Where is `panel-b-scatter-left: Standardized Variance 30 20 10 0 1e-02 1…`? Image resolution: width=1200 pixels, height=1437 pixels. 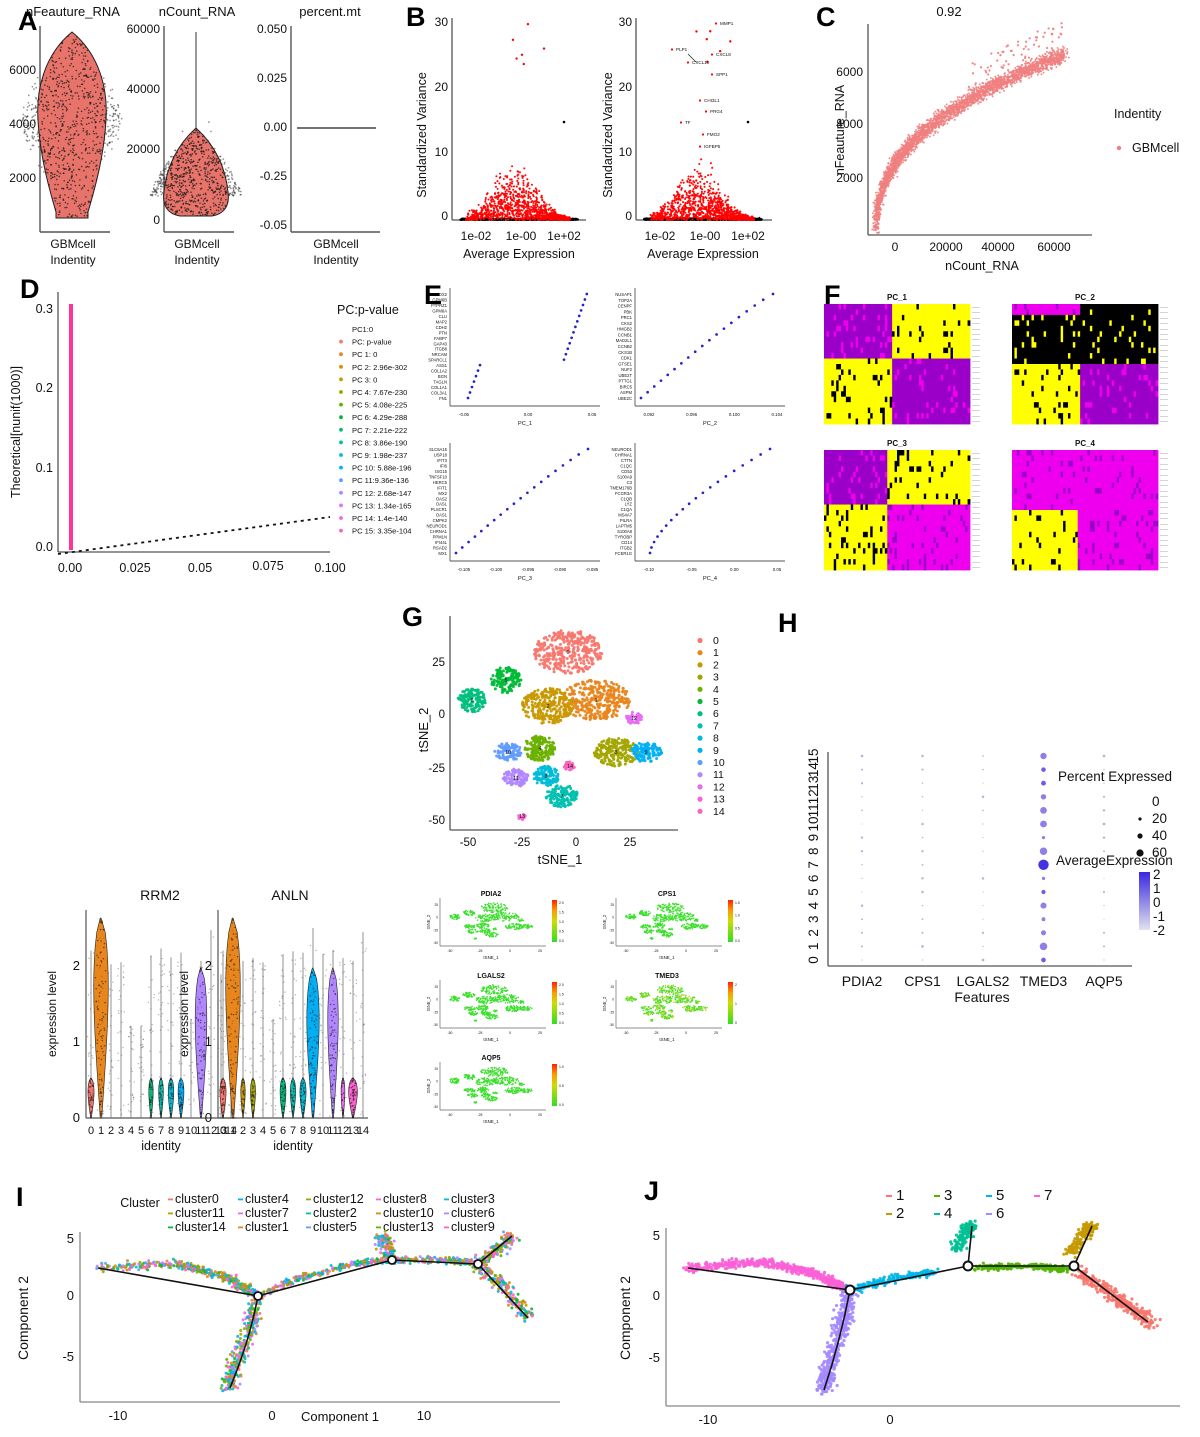
panel-b-scatter-left: Standardized Variance 30 20 10 0 1e-02 1… is located at coordinates (500, 138).